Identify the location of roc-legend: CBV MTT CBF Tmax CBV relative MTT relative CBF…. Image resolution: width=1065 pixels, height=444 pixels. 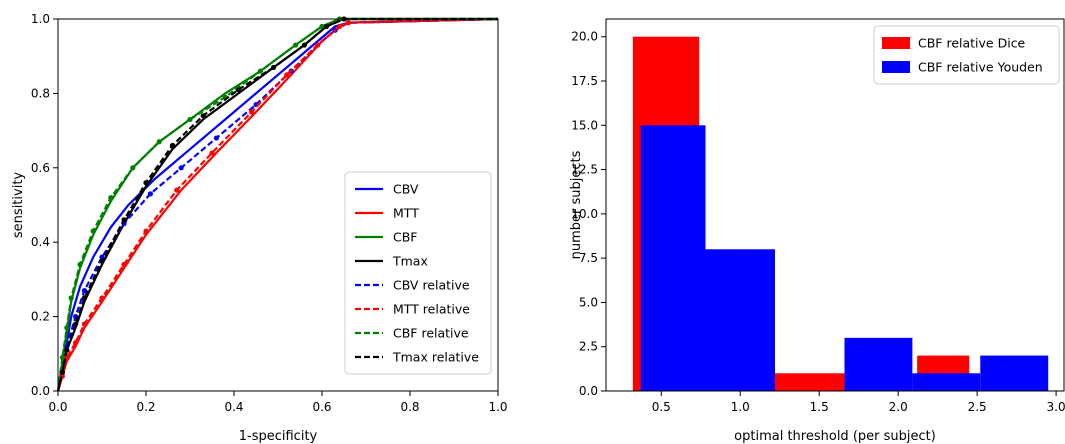
(418, 273).